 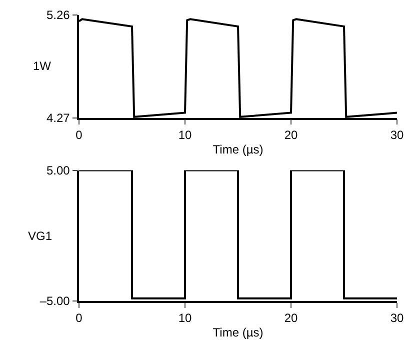 I want to click on y-tick-label: 5.00, so click(x=58, y=171).